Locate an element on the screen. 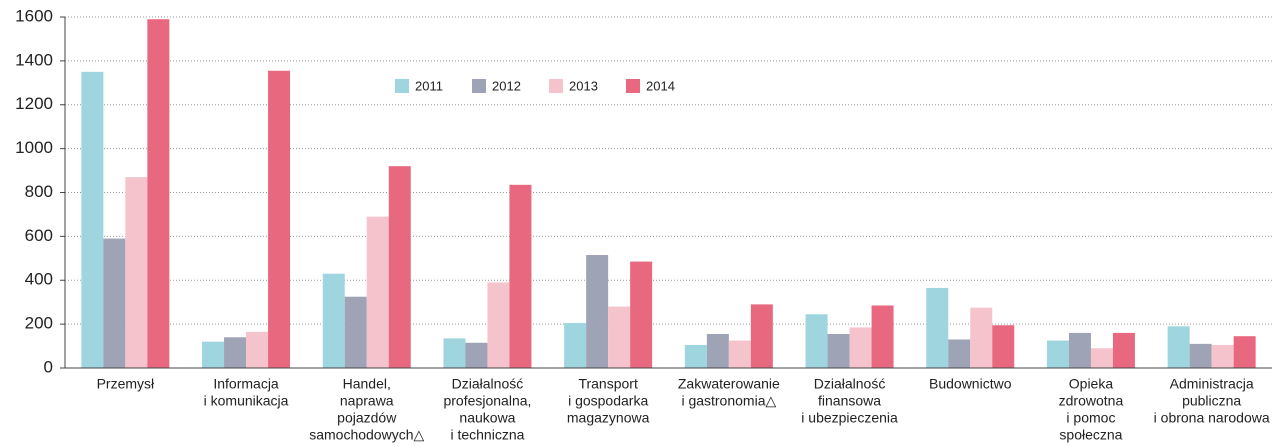 This screenshot has width=1279, height=446. x-tick-label: i techniczna is located at coordinates (487, 435).